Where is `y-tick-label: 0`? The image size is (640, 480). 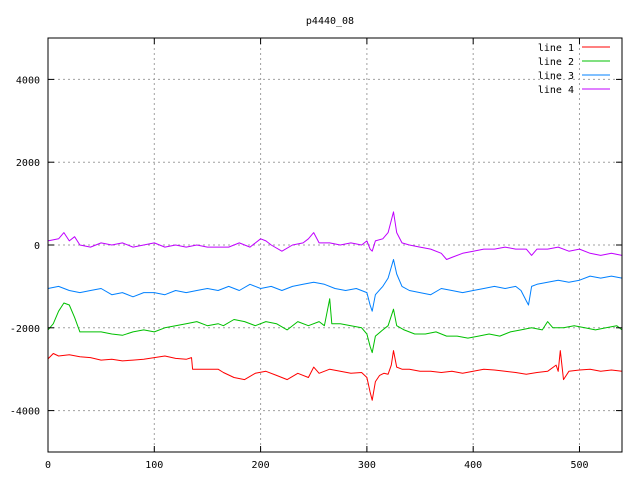 y-tick-label: 0 is located at coordinates (37, 246).